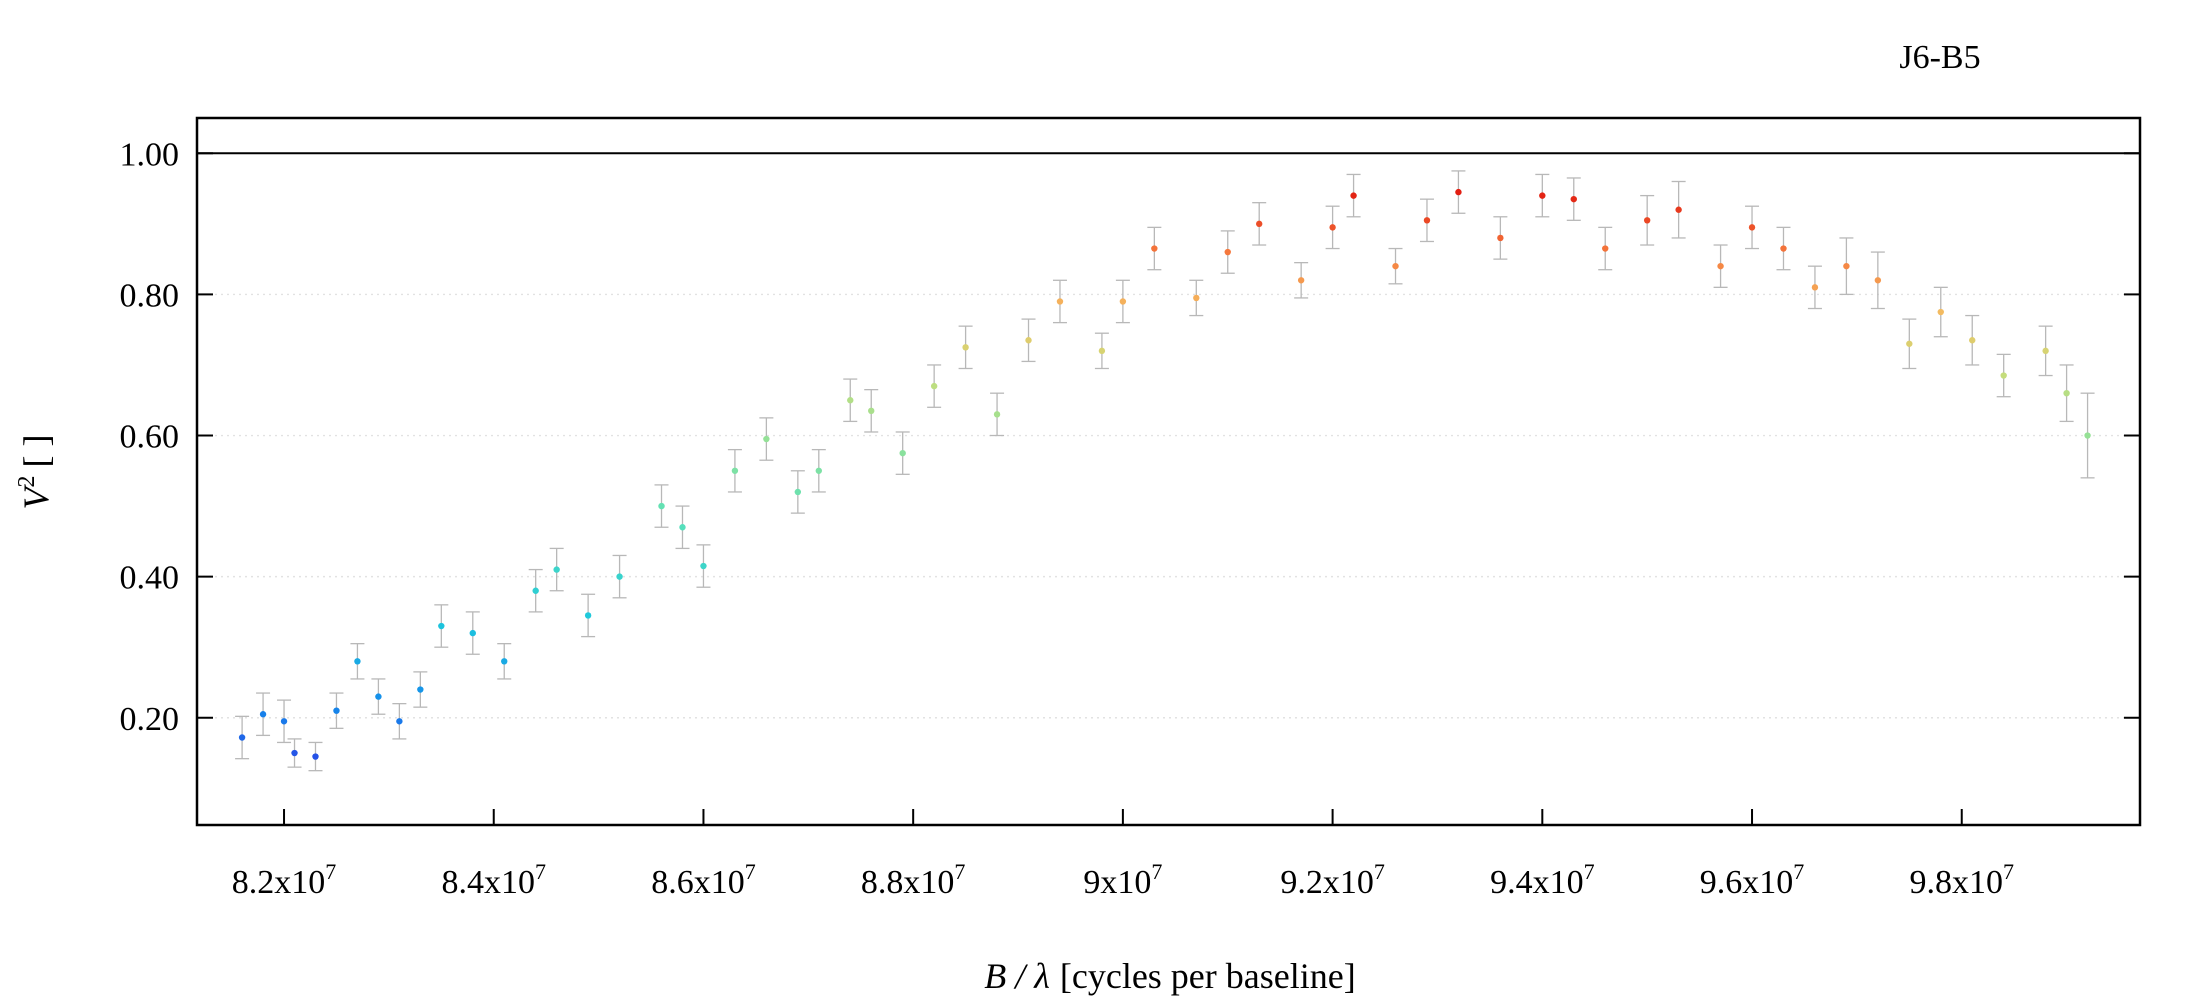 The height and width of the screenshot is (1000, 2200). I want to click on y-axis-exponent: 2, so click(27, 481).